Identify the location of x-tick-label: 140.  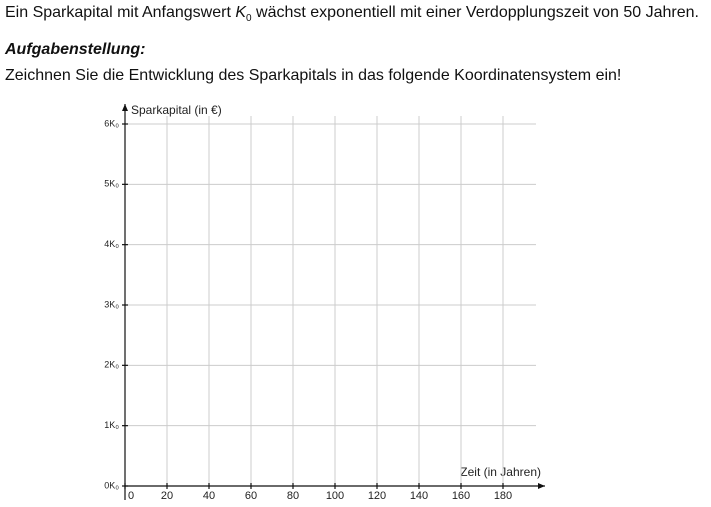
(419, 496).